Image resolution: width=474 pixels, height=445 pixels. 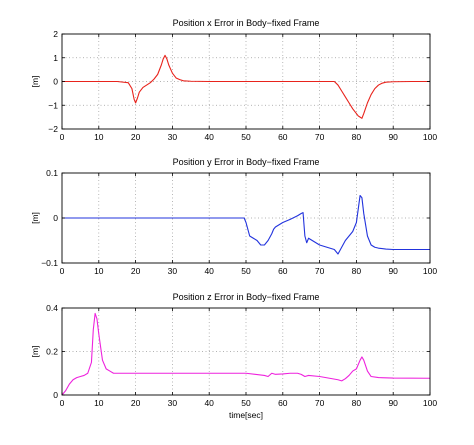 I want to click on y-tick-label: 0.2, so click(x=52, y=352).